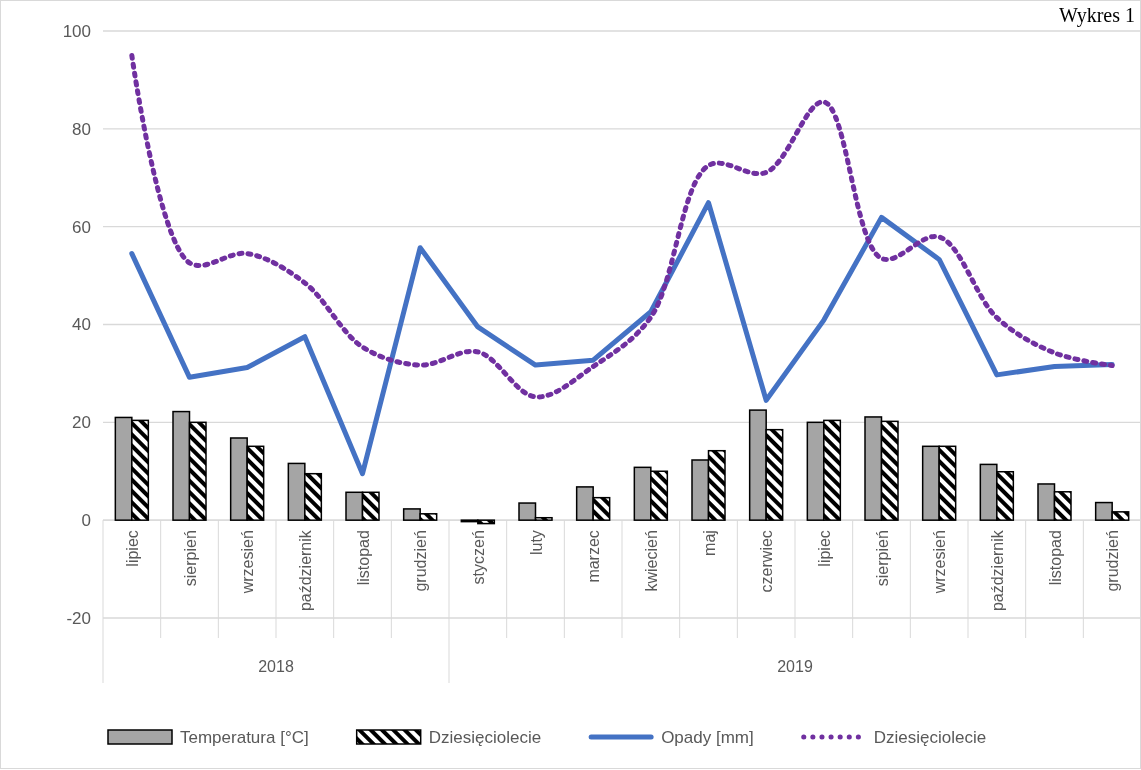 This screenshot has width=1141, height=770. What do you see at coordinates (707, 737) in the screenshot?
I see `legend-label: Opady [mm]` at bounding box center [707, 737].